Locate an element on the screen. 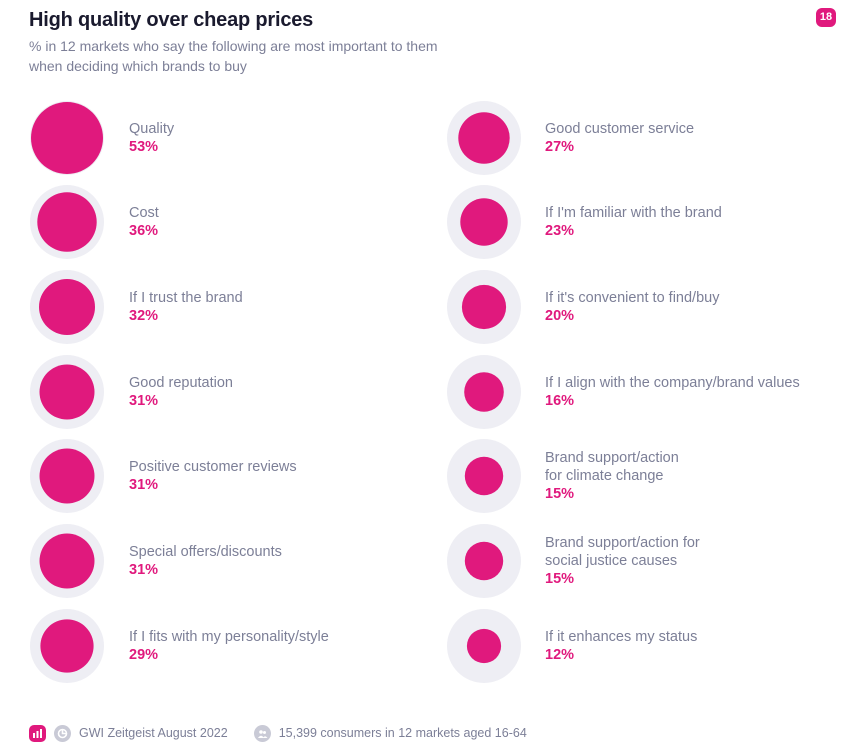 This screenshot has width=861, height=754. bubble-label: Cost is located at coordinates (144, 213).